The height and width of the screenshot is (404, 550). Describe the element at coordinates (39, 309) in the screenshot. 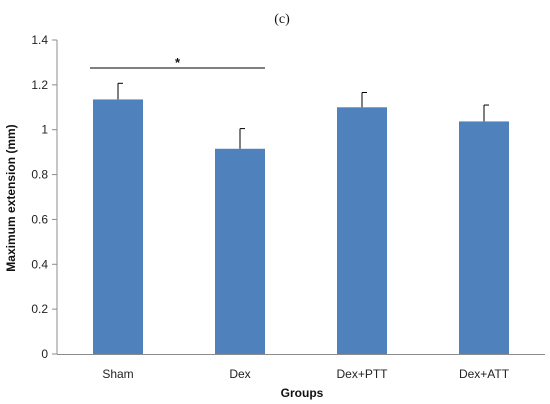

I see `y-tick-label: 0.2` at that location.